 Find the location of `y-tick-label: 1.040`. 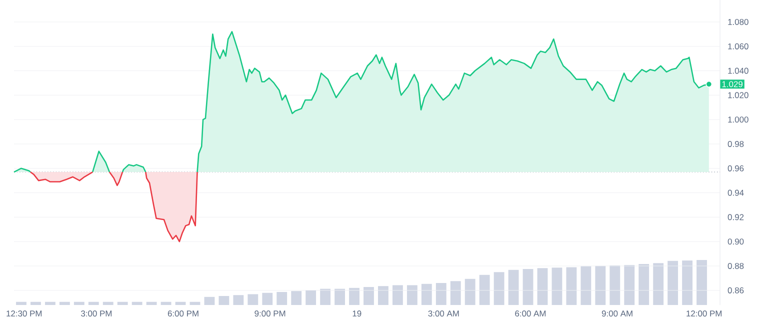

y-tick-label: 1.040 is located at coordinates (738, 71).